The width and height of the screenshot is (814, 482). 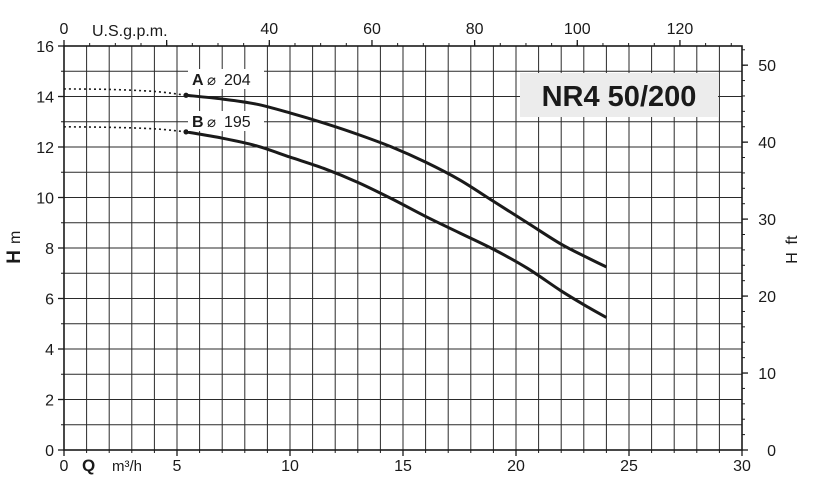 I want to click on top-axis-label: U.S.g.p.m., so click(x=130, y=31).